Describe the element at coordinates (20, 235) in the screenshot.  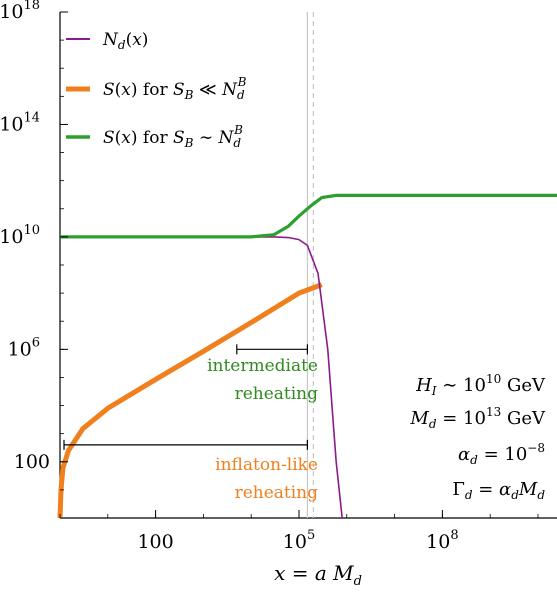
I see `y-tick-label: 10¹⁰` at that location.